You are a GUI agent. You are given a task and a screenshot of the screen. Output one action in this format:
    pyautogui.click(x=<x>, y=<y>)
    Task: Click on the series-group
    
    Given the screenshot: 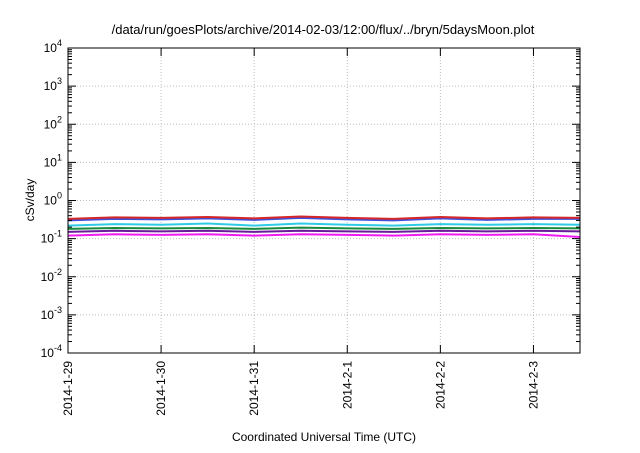 What is the action you would take?
    pyautogui.click(x=324, y=226)
    